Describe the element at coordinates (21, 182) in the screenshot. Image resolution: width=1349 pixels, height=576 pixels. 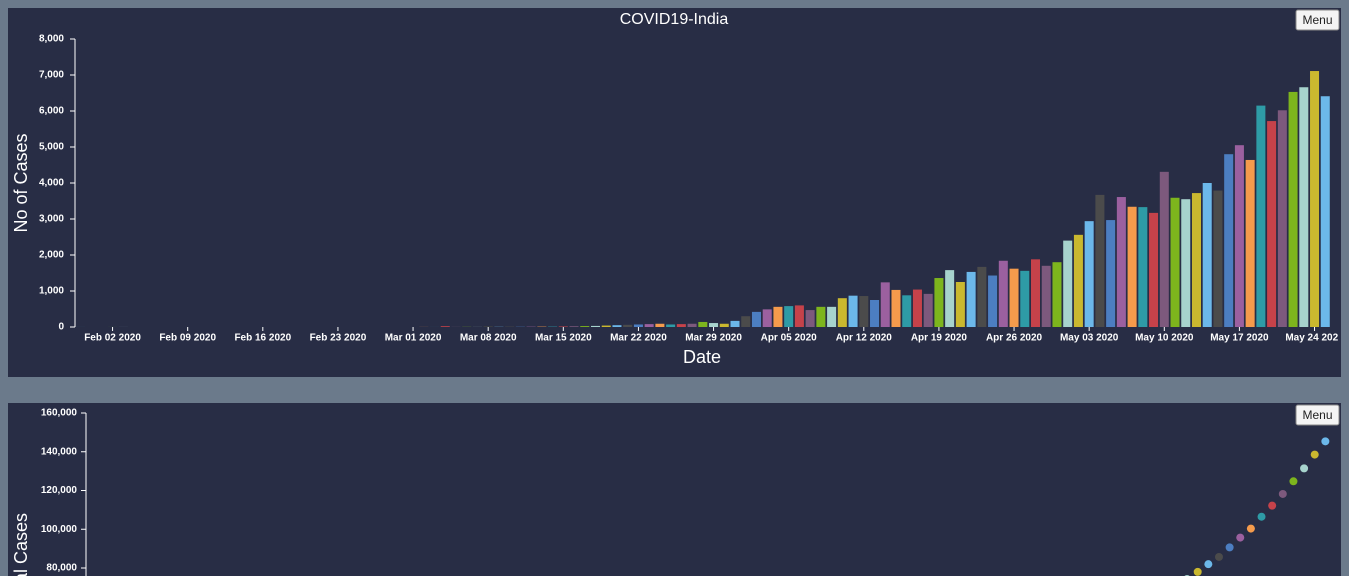
I see `y-axis-label: No of Cases` at that location.